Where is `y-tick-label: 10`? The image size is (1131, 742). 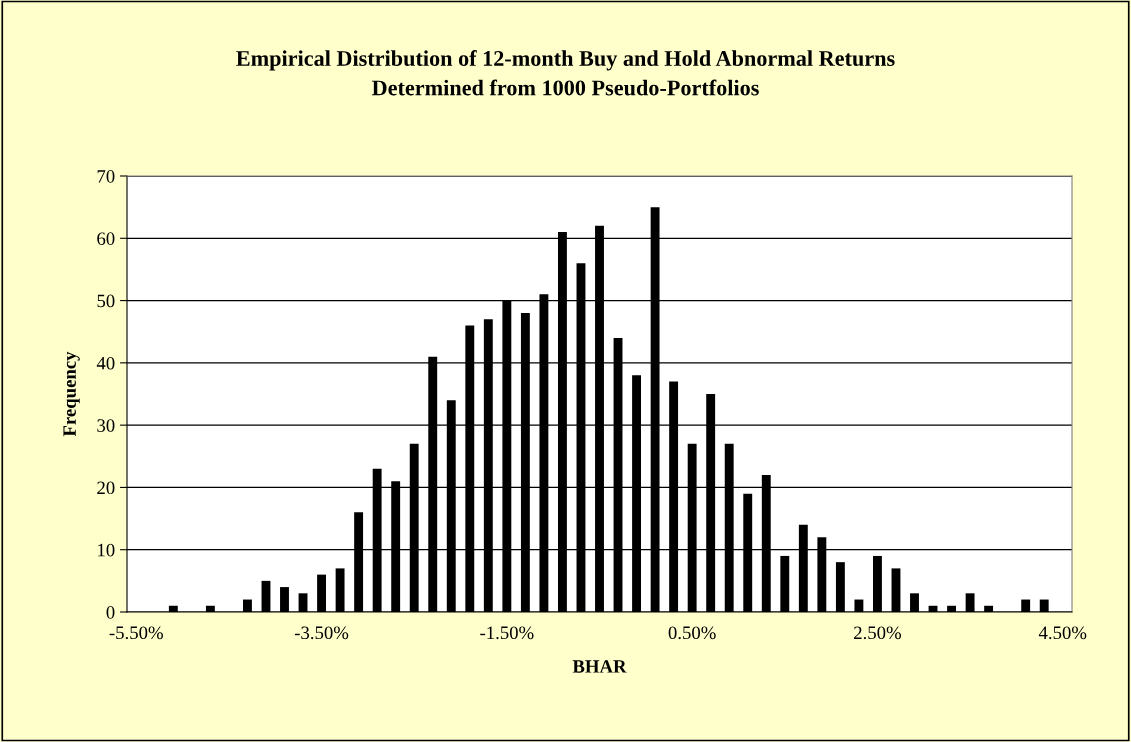 y-tick-label: 10 is located at coordinates (106, 550).